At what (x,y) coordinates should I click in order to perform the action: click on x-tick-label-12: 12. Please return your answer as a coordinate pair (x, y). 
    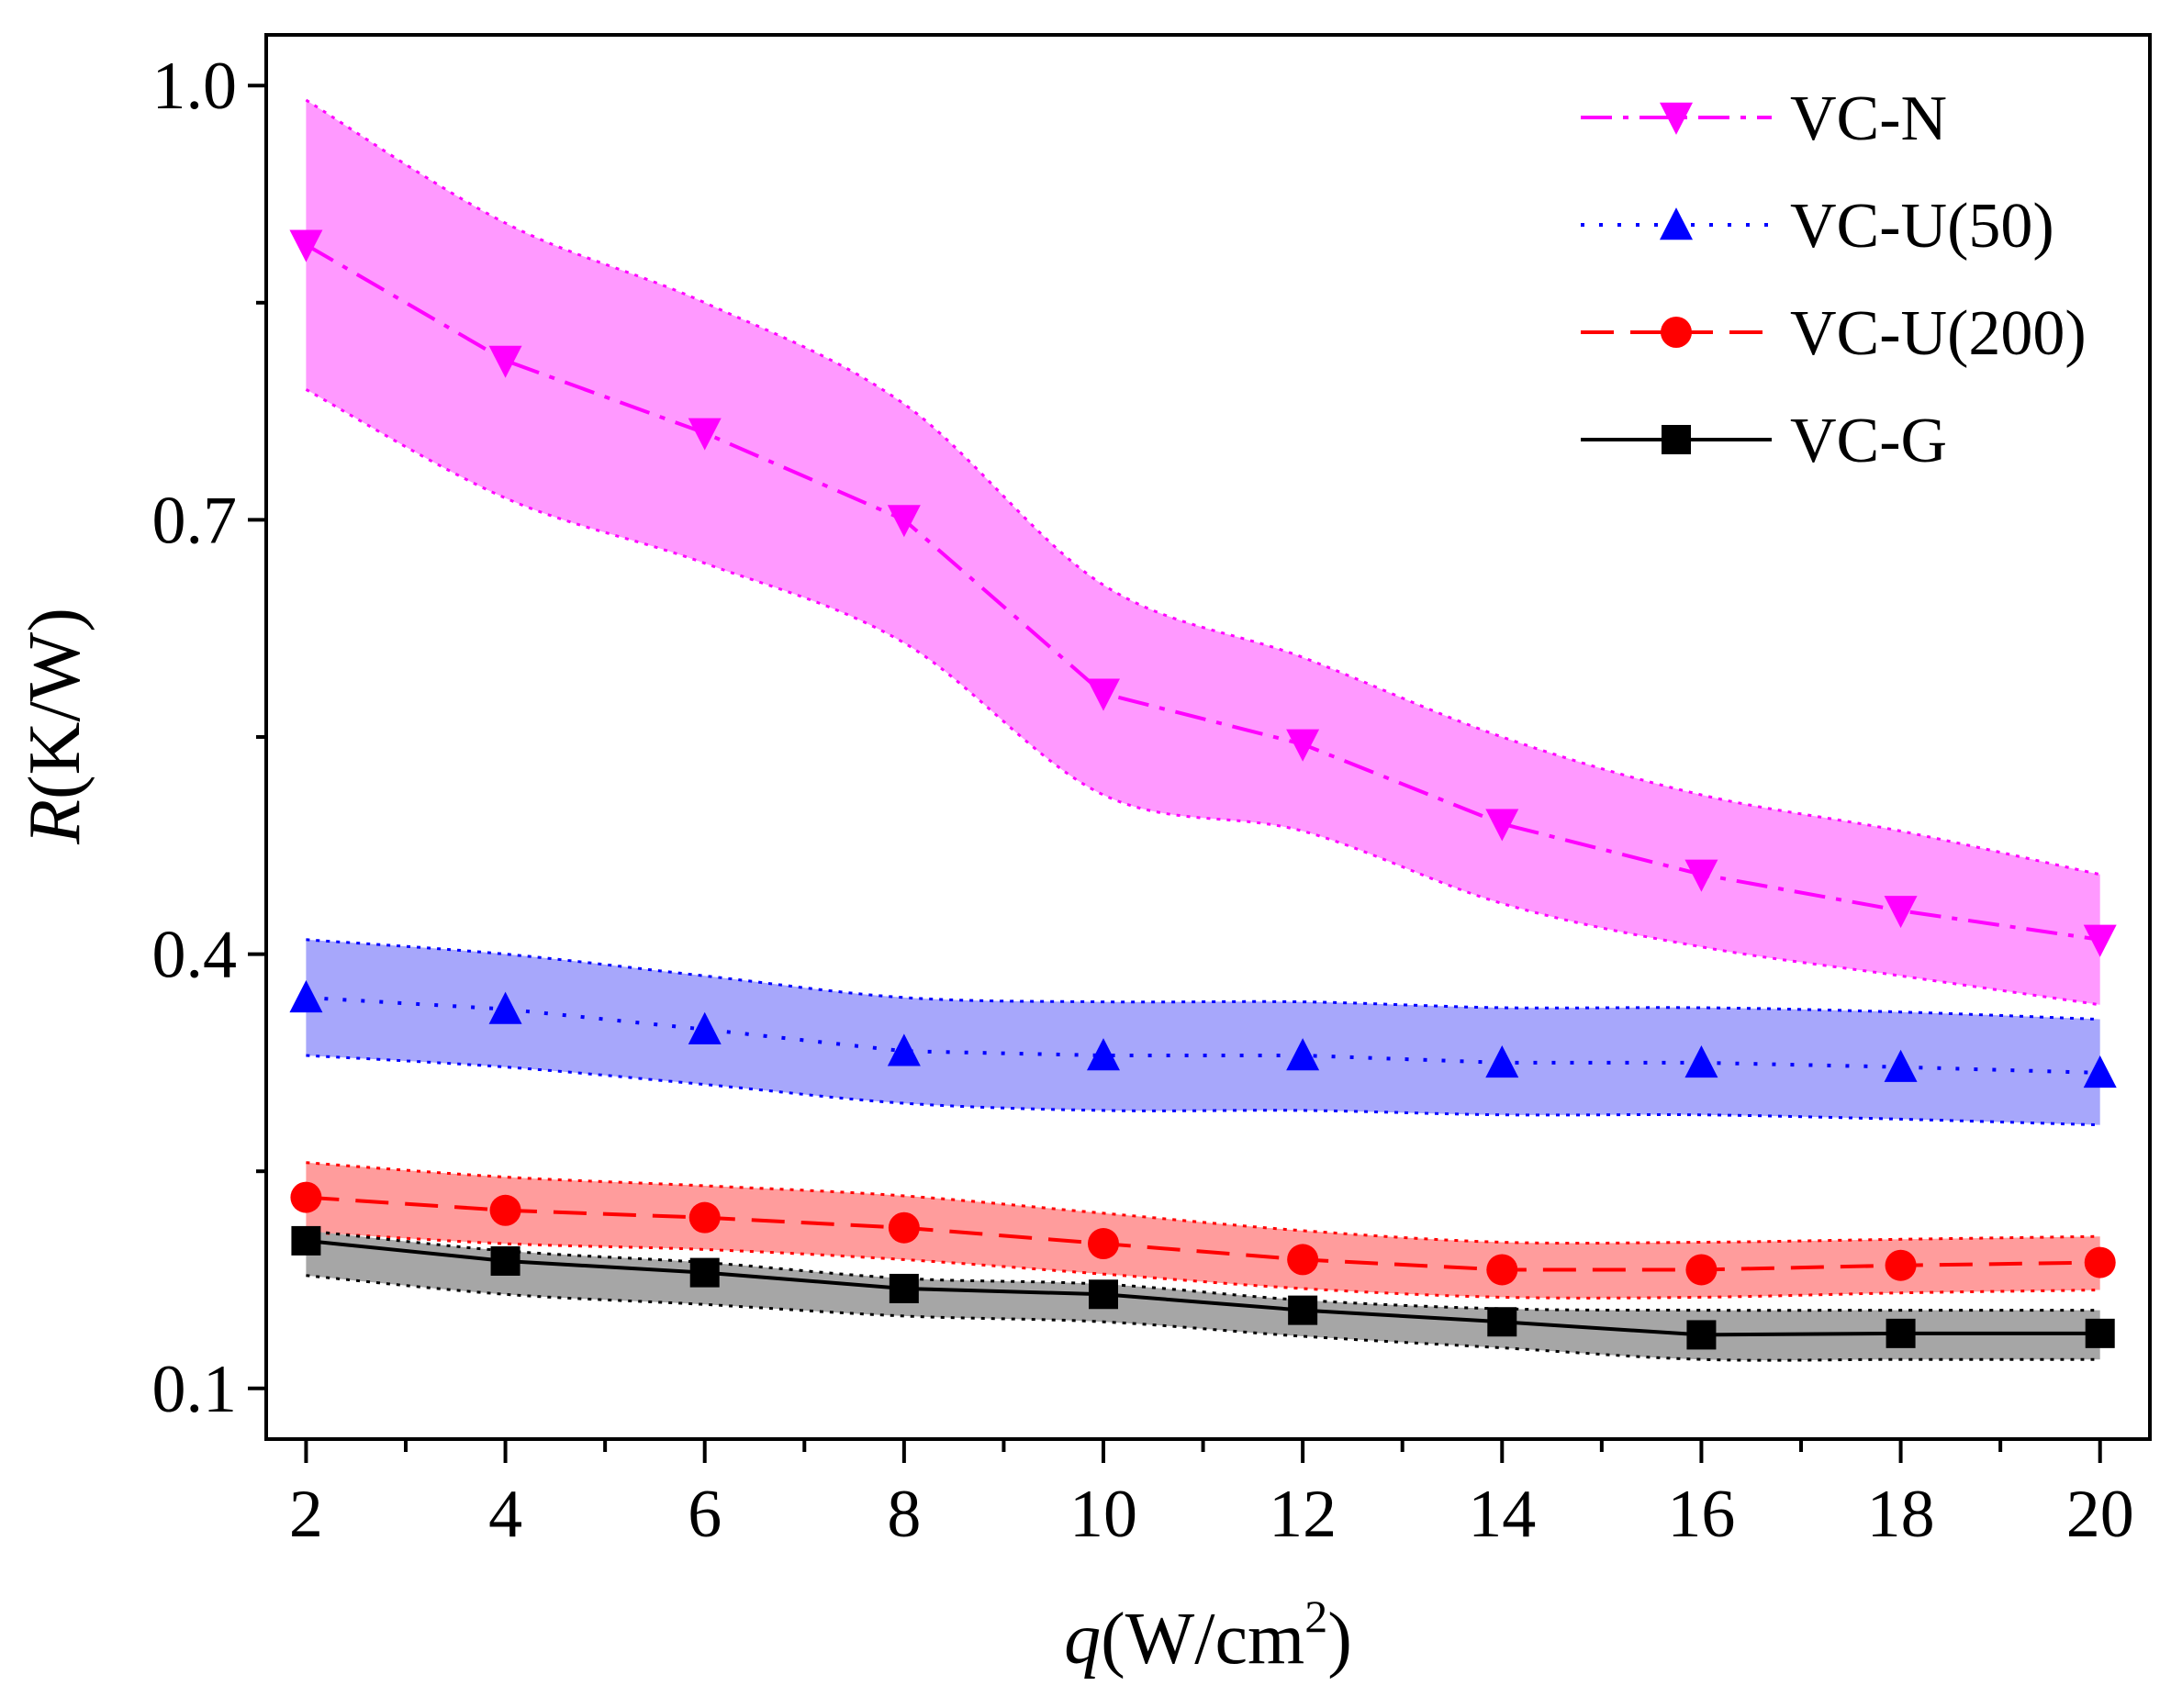
    Looking at the image, I should click on (1303, 1514).